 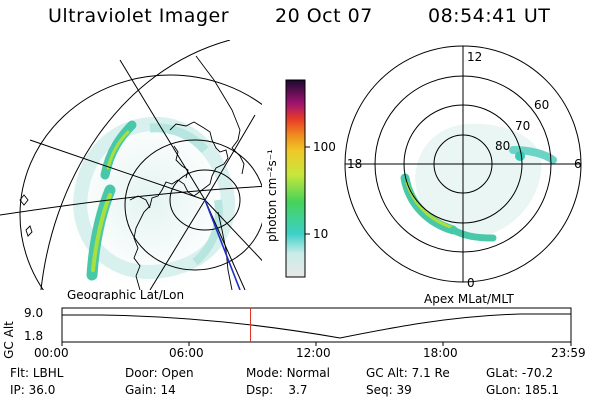 I want to click on info-mode: Mode: Normal, so click(x=288, y=373).